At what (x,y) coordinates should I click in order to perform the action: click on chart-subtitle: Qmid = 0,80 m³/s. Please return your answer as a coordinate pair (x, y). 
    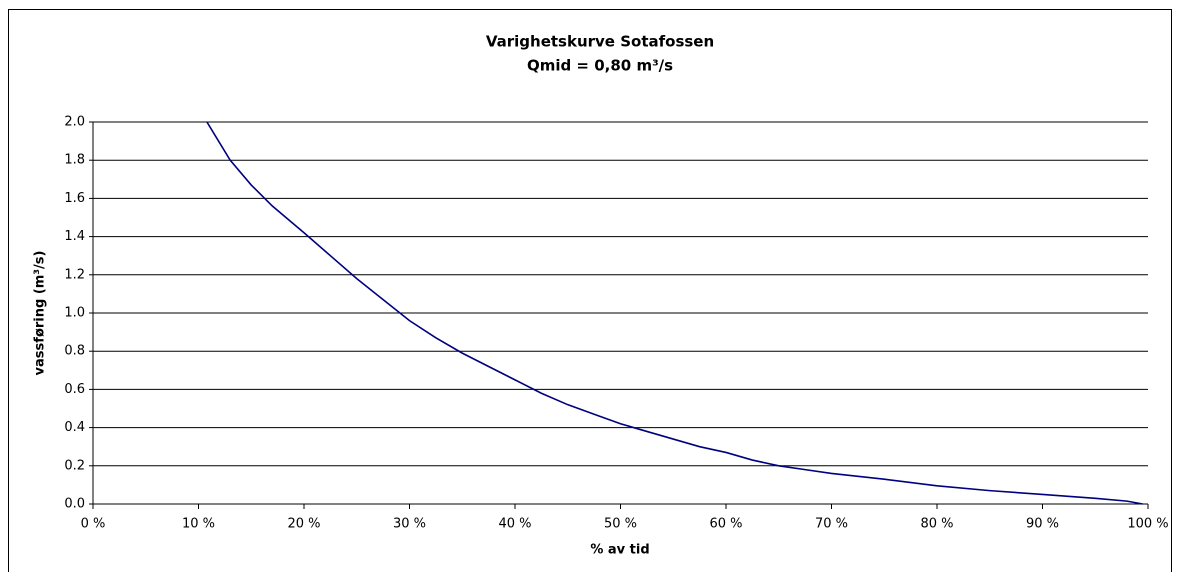
    Looking at the image, I should click on (600, 66).